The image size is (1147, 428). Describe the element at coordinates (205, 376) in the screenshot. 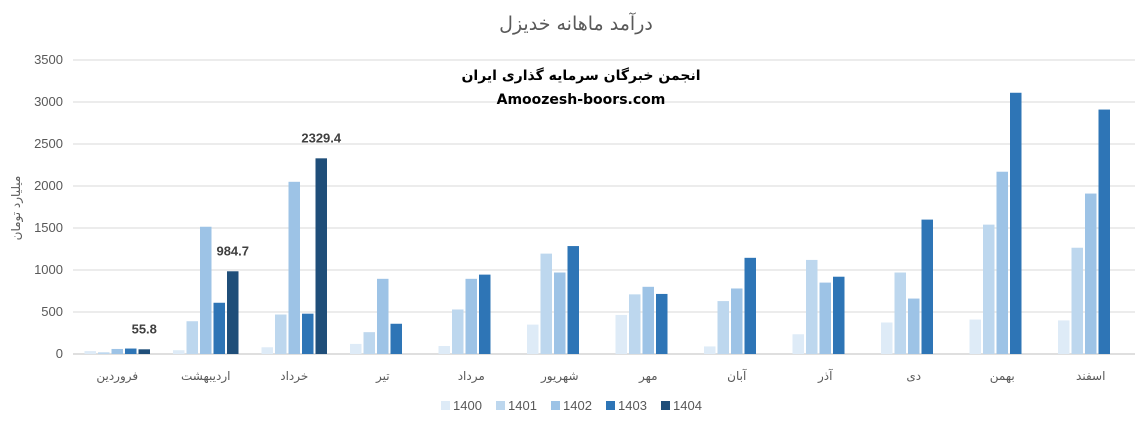

I see `x-tick-label: اردیبهشت` at that location.